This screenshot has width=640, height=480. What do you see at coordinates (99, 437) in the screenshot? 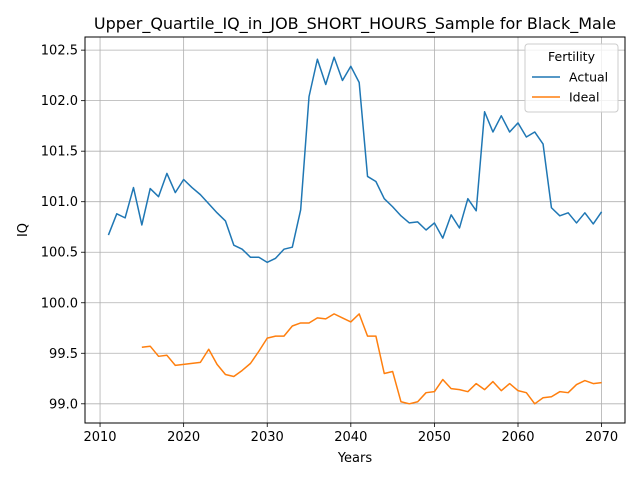
I see `x-tick-label: 2010` at bounding box center [99, 437].